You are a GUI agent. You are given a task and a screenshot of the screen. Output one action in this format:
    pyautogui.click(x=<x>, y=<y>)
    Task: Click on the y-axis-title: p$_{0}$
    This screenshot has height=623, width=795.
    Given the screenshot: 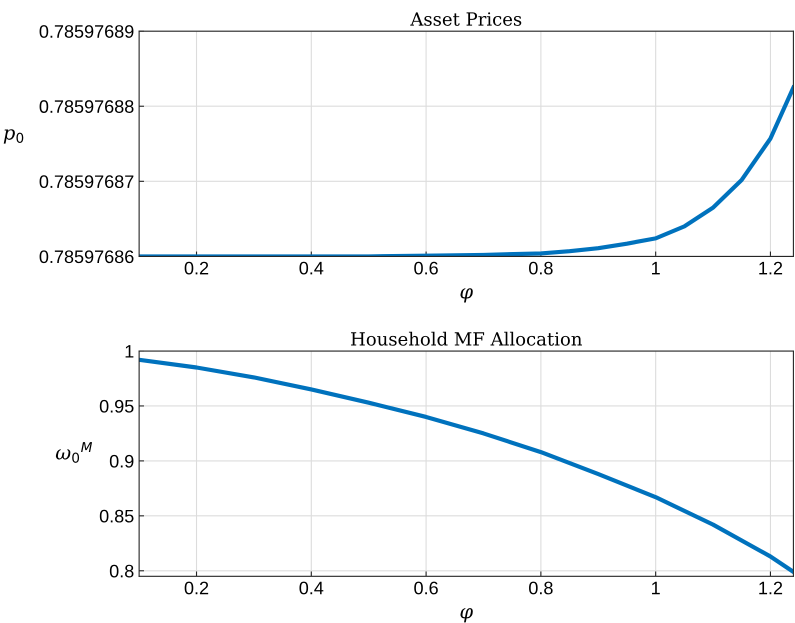 What is the action you would take?
    pyautogui.click(x=14, y=136)
    